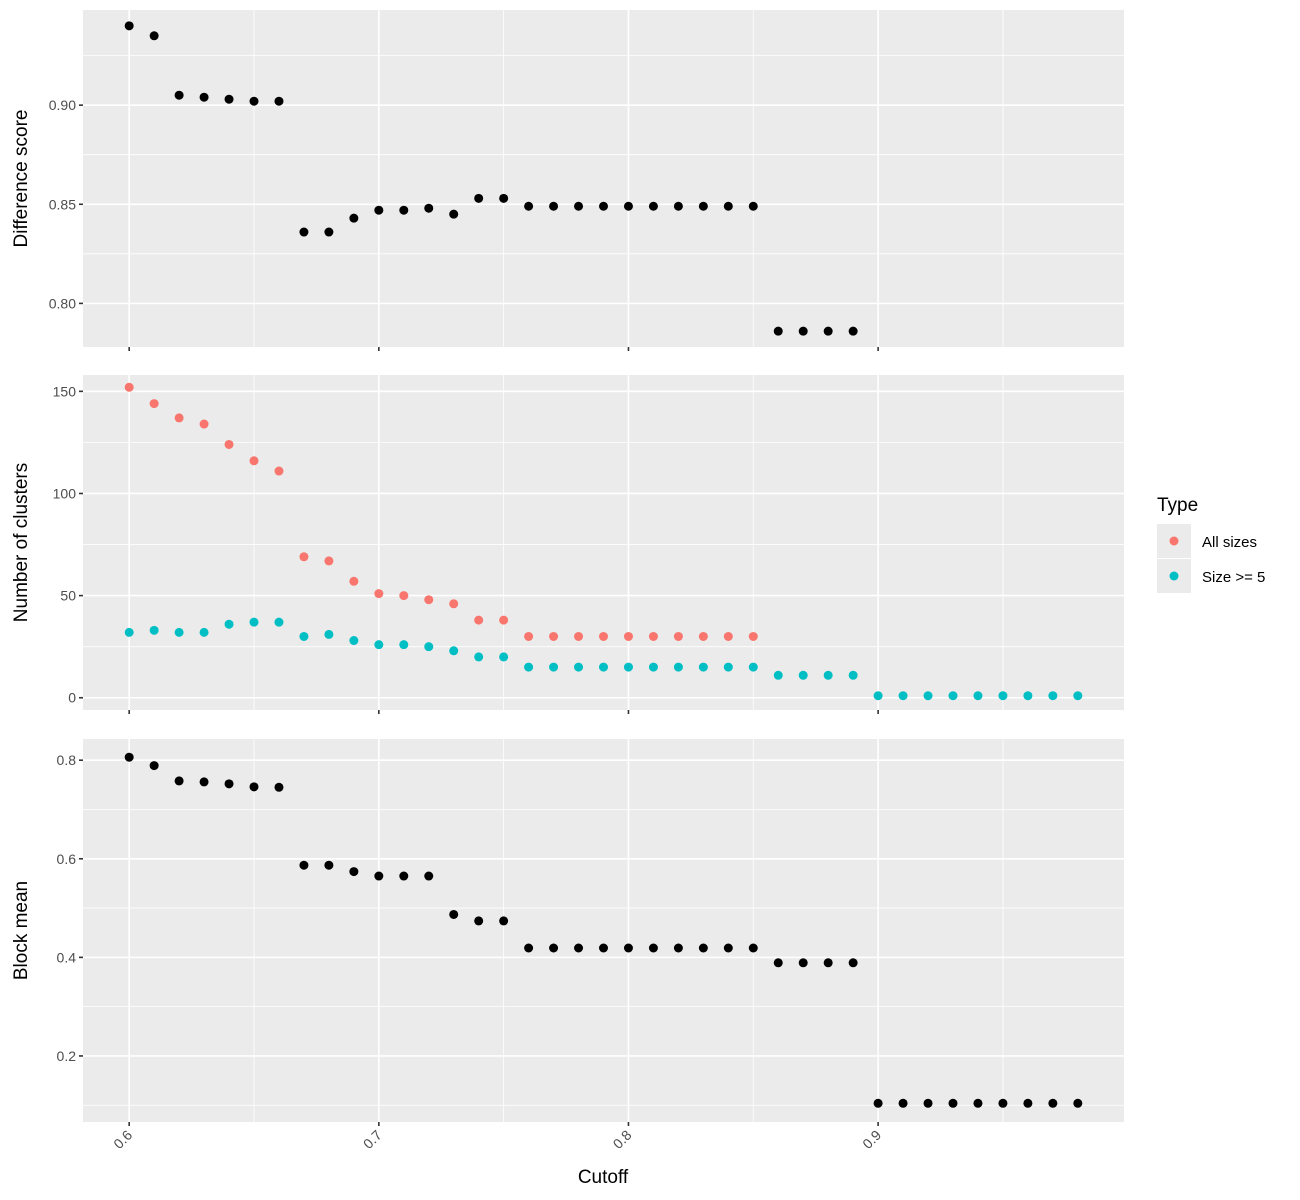 The width and height of the screenshot is (1300, 1200). What do you see at coordinates (65, 391) in the screenshot?
I see `y-tick-label: 150` at bounding box center [65, 391].